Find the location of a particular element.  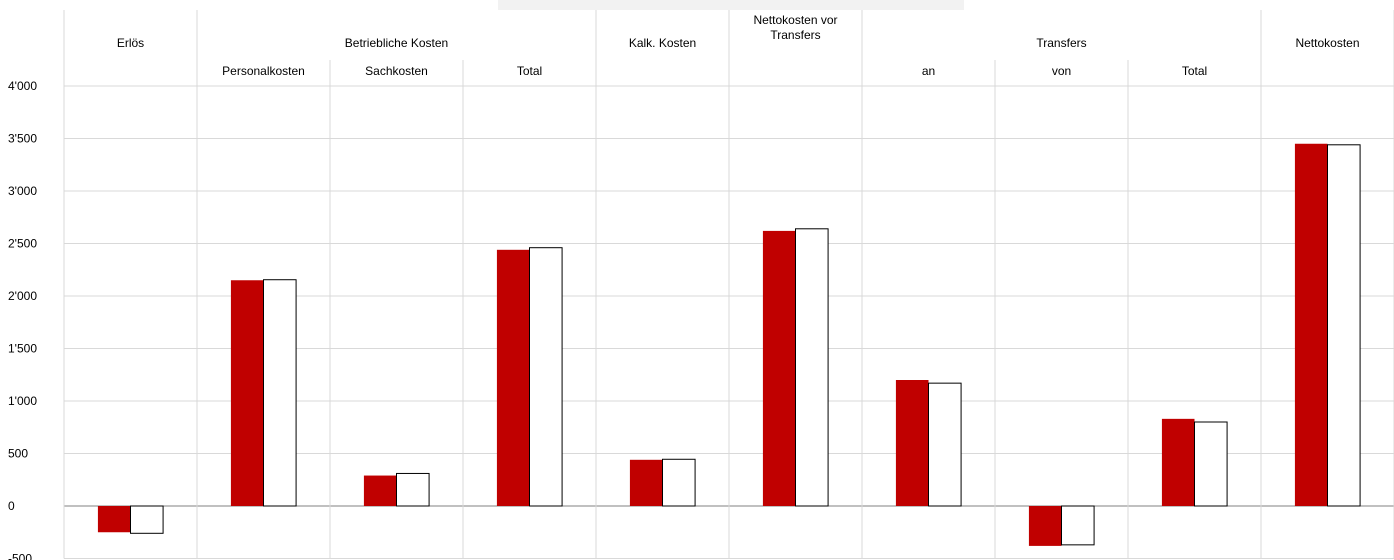

header-label-line: Betriebliche Kosten is located at coordinates (396, 43).